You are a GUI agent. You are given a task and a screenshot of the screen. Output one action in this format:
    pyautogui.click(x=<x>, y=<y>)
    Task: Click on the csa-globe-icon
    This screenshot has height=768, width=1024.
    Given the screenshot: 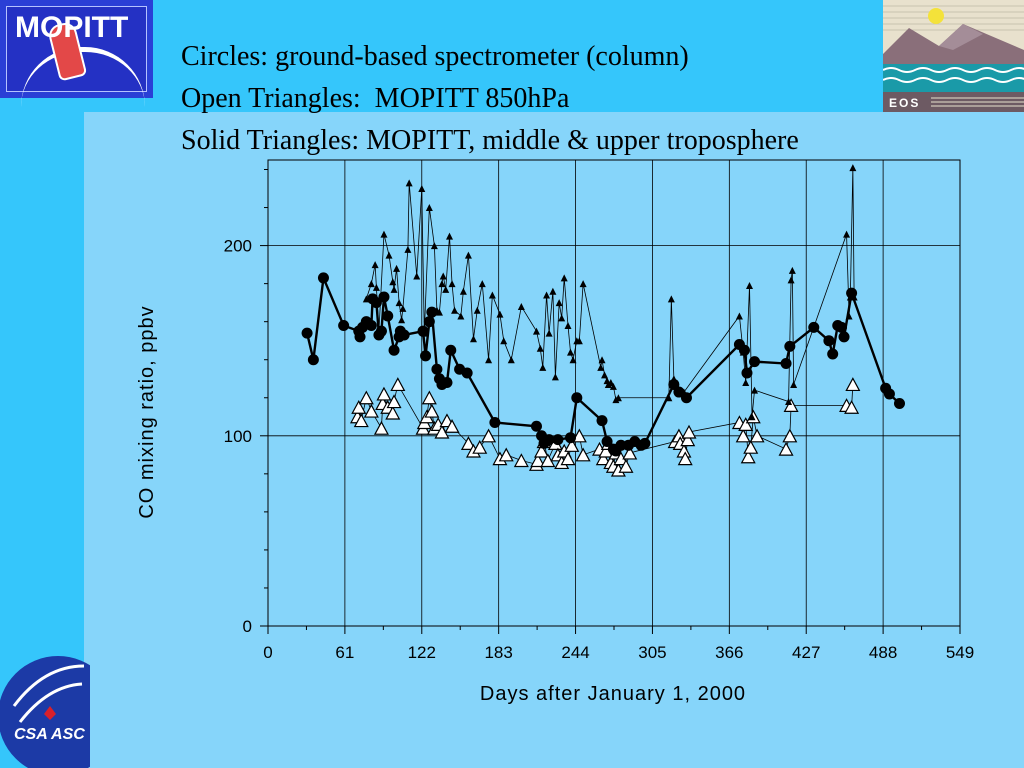 What is the action you would take?
    pyautogui.click(x=45, y=712)
    